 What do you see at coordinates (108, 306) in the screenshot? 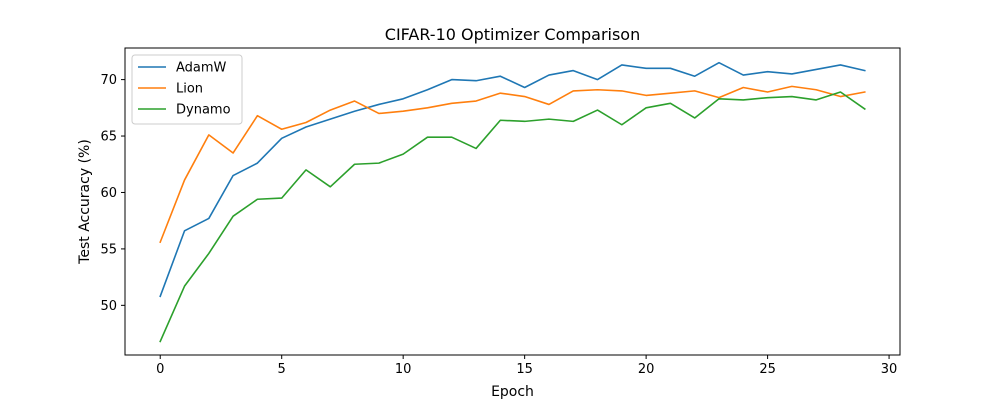
I see `y-tick-label: 50` at bounding box center [108, 306].